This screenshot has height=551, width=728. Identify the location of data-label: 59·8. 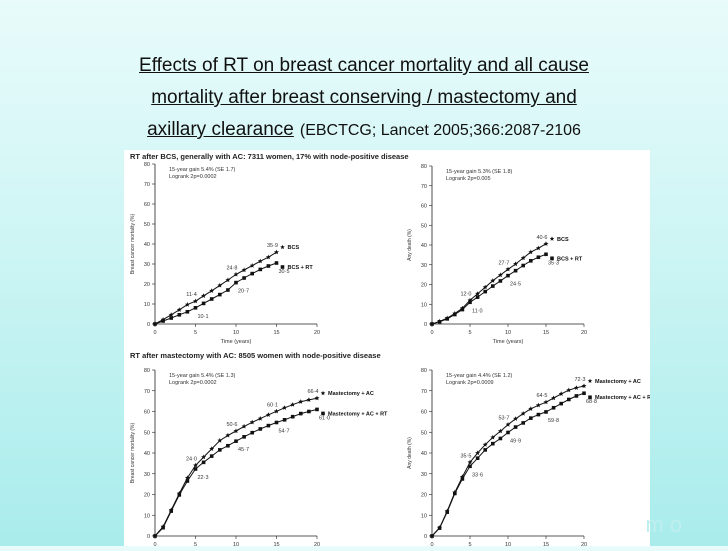
(553, 421).